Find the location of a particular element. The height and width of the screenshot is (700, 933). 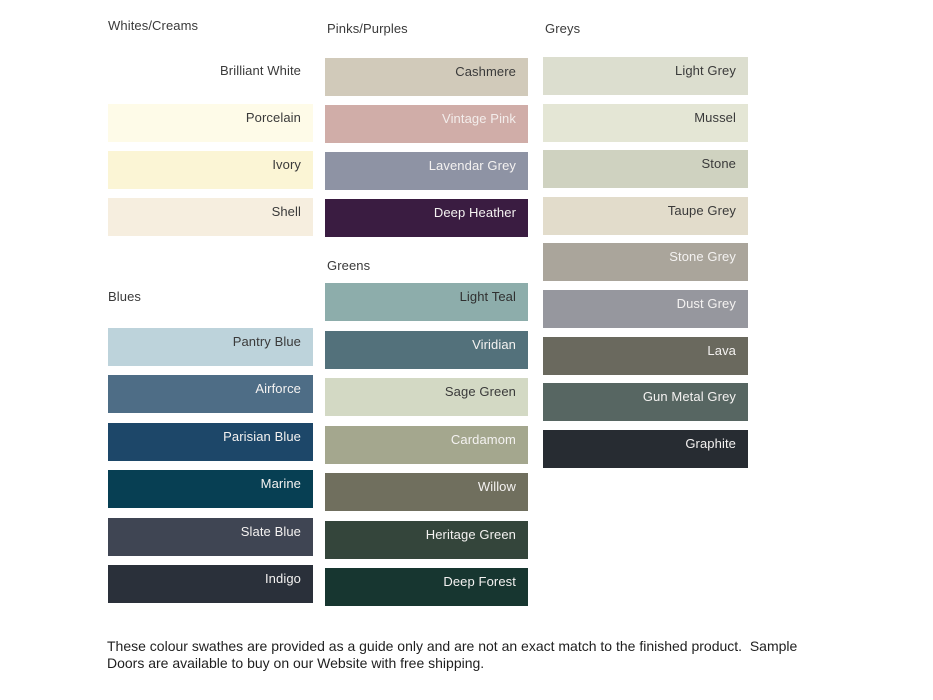

swatch-deep-forest: Deep Forest is located at coordinates (426, 587).